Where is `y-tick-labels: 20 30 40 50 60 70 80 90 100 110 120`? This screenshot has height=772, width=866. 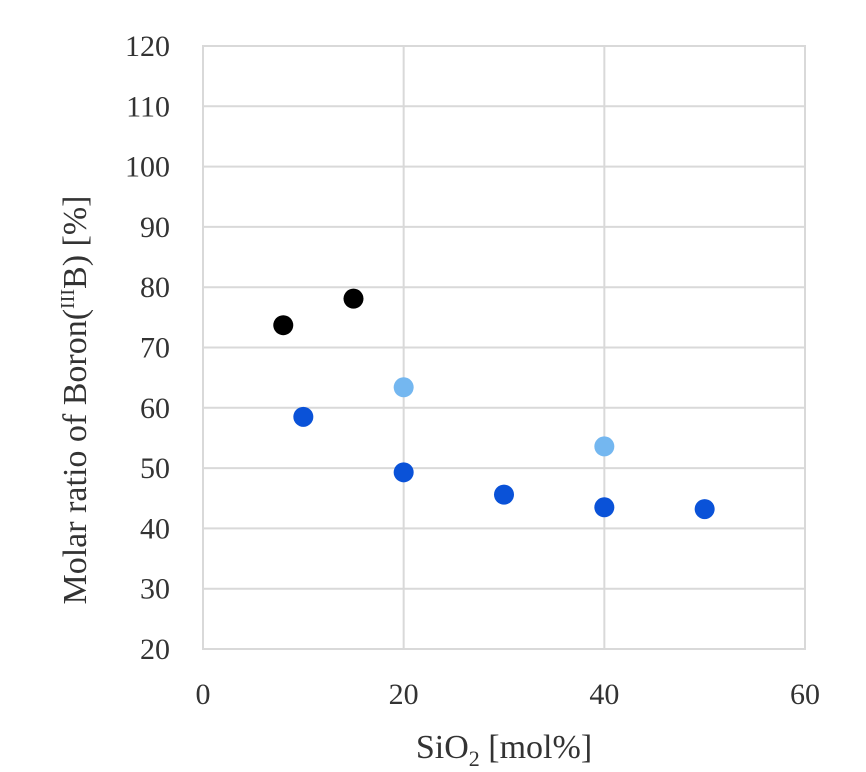 y-tick-labels: 20 30 40 50 60 70 80 90 100 110 120 is located at coordinates (147, 348).